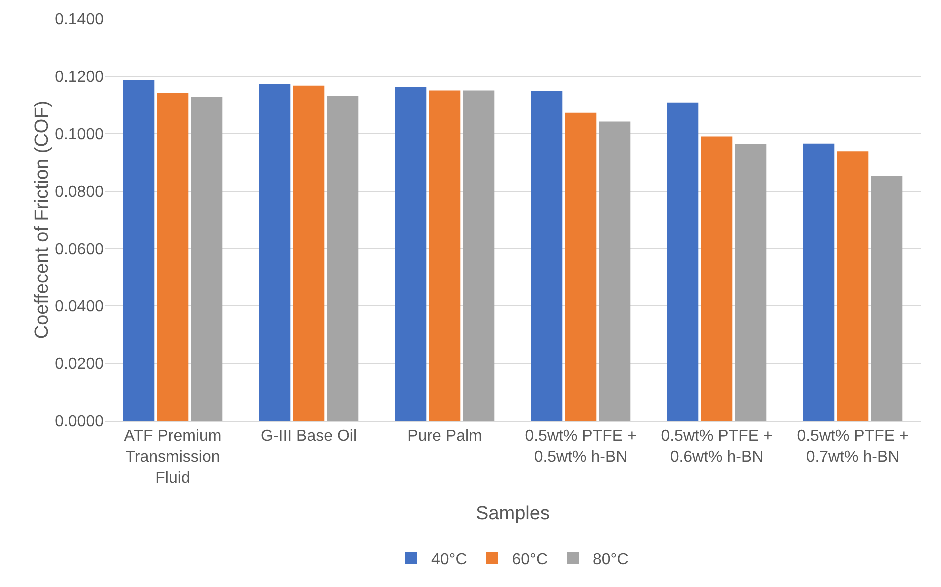 This screenshot has height=587, width=941. Describe the element at coordinates (79, 422) in the screenshot. I see `y-tick-label: 0.0000` at that location.